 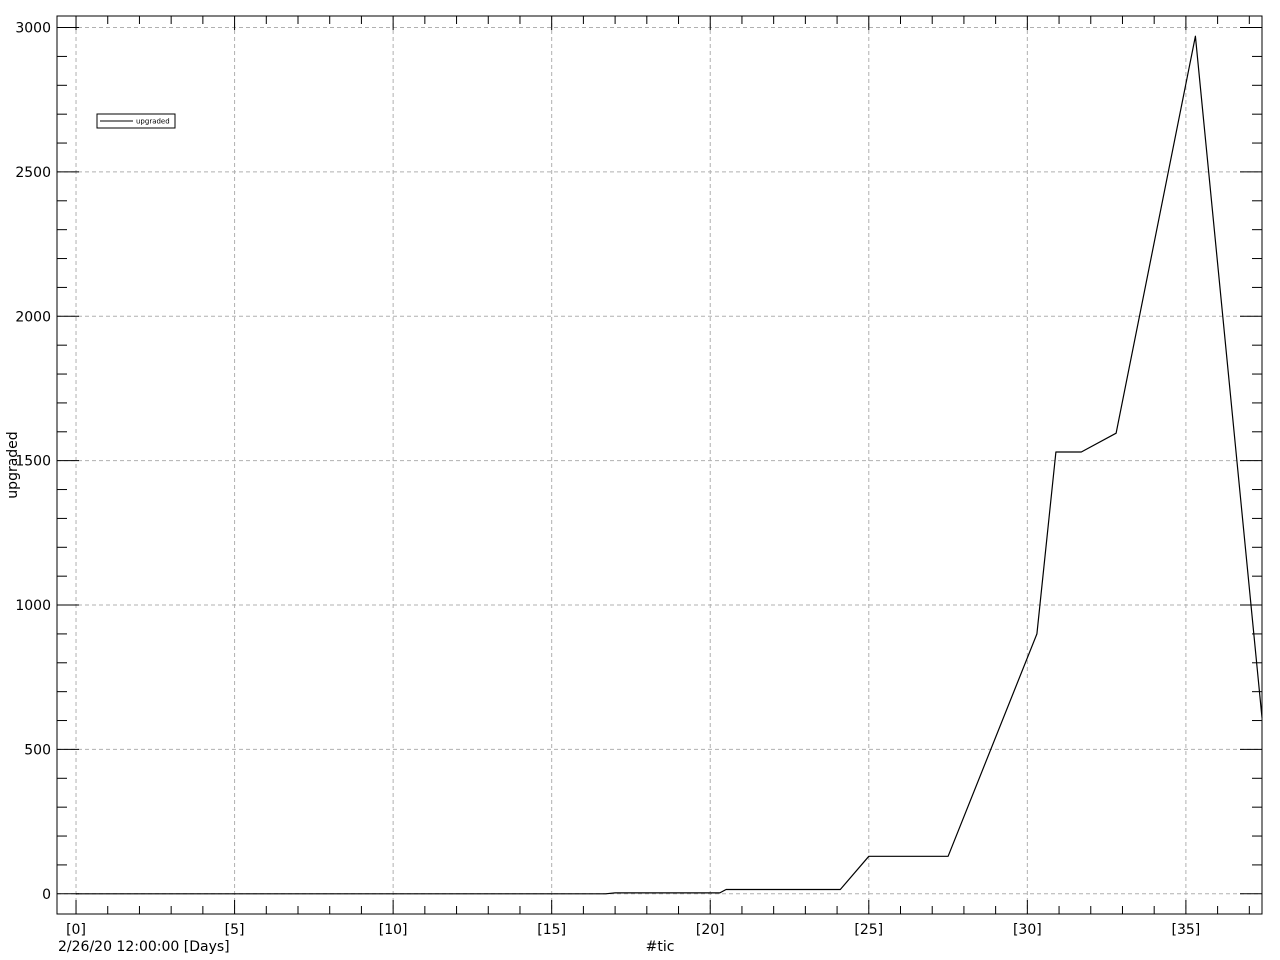 What do you see at coordinates (33, 29) in the screenshot?
I see `y-tick-label: 3000` at bounding box center [33, 29].